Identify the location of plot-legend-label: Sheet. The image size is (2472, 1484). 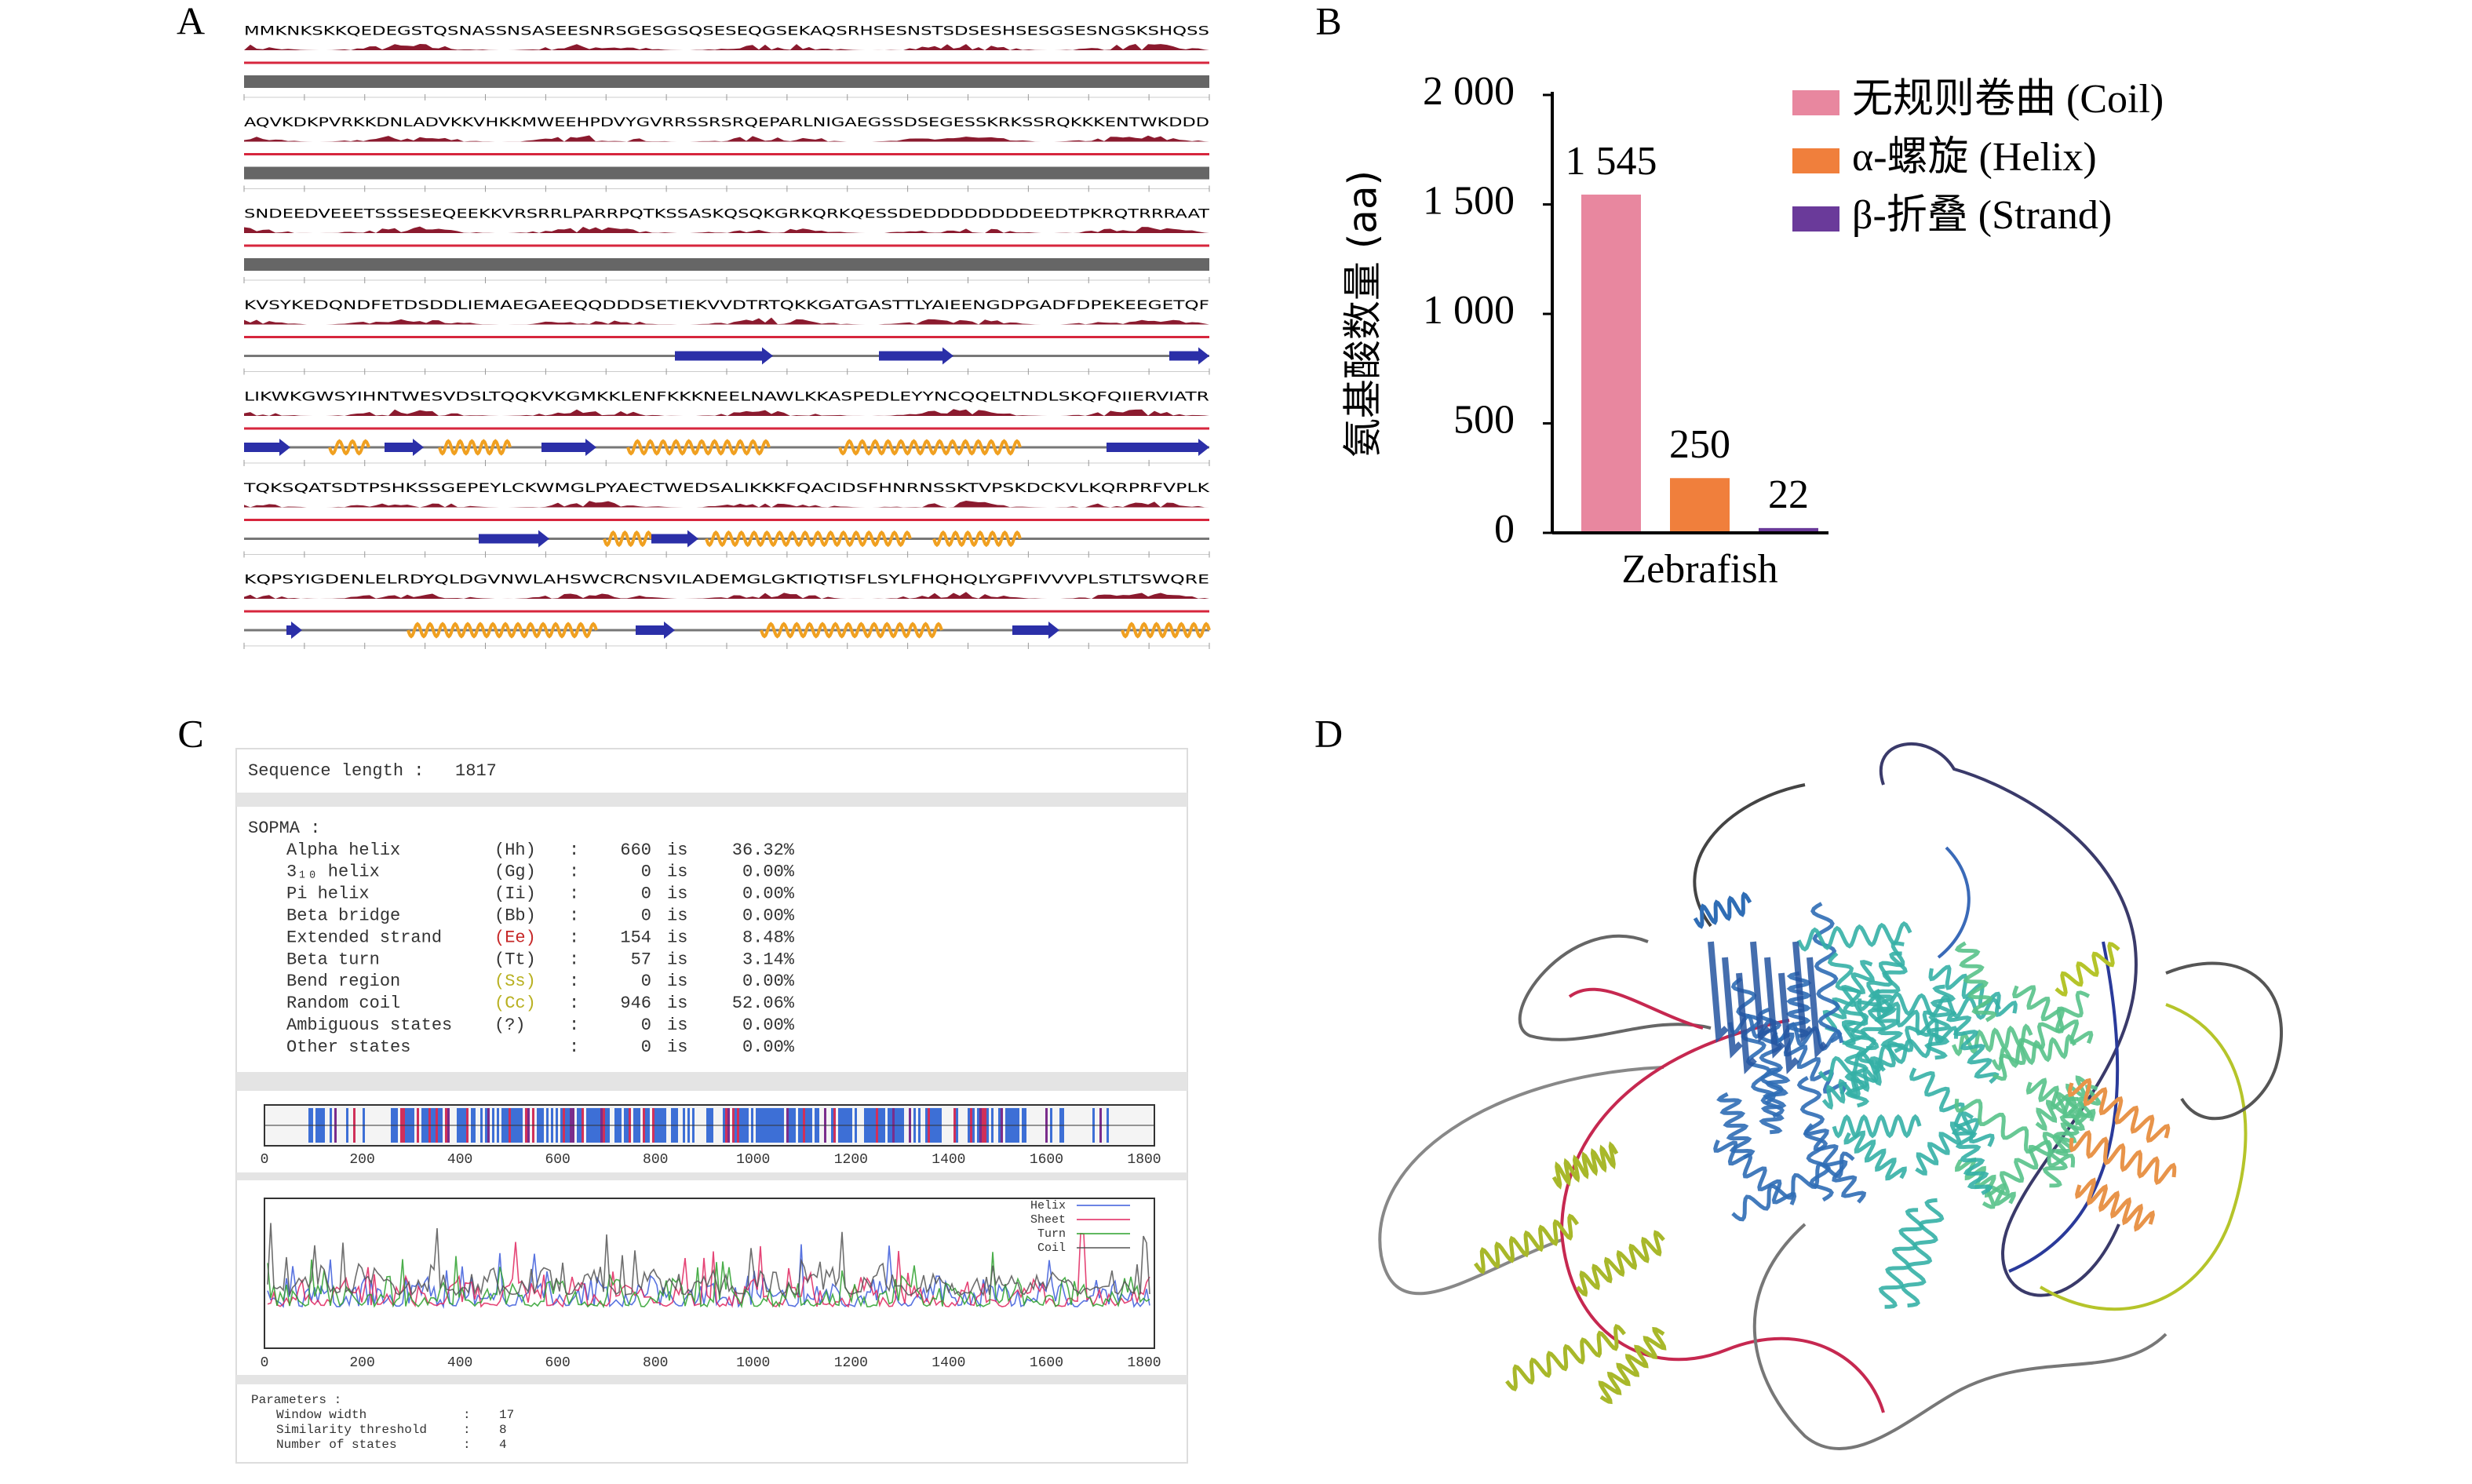
(1048, 1220).